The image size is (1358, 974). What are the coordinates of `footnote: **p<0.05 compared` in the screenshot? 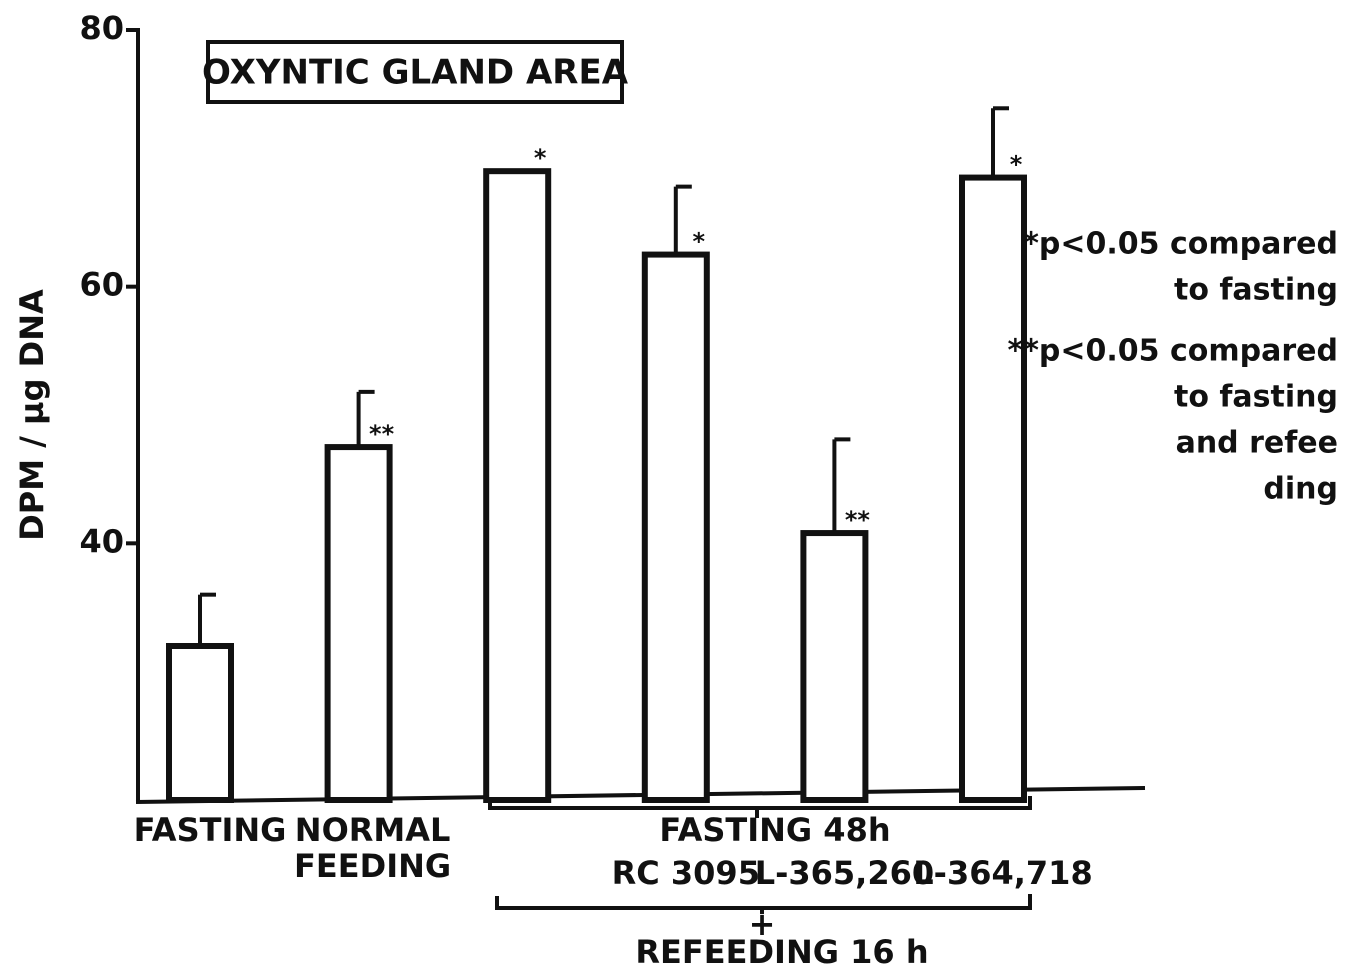 It's located at (1173, 351).